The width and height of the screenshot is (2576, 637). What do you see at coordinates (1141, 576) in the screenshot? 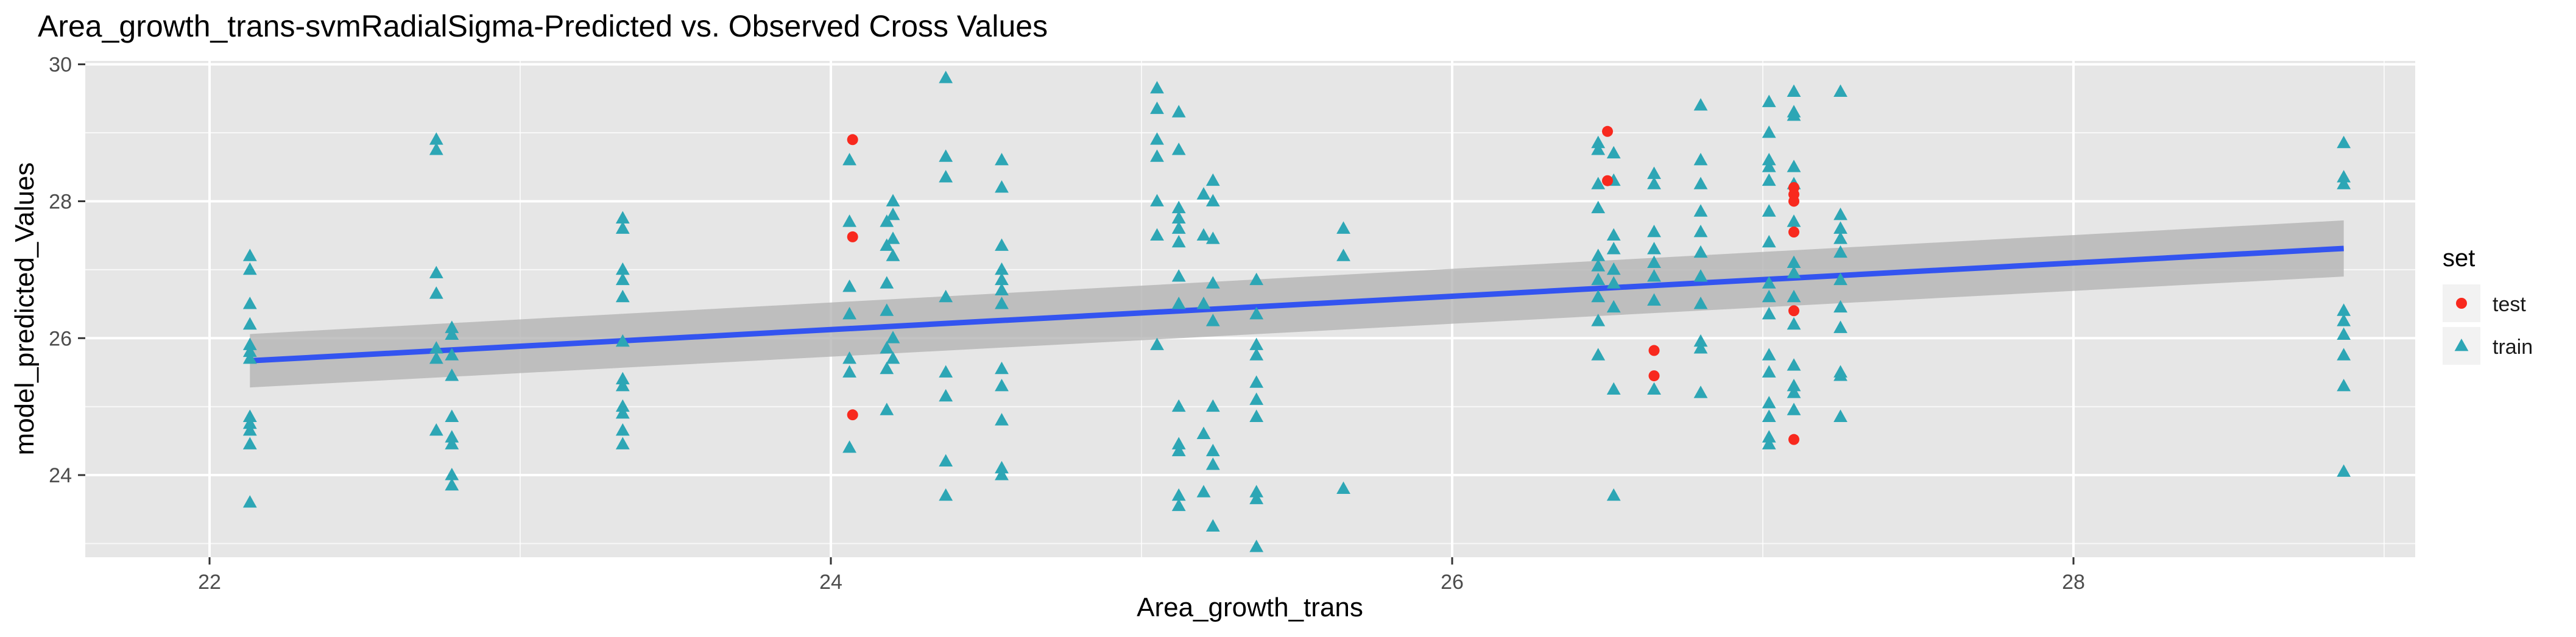
I see `x-axis: 22 24 26 28` at bounding box center [1141, 576].